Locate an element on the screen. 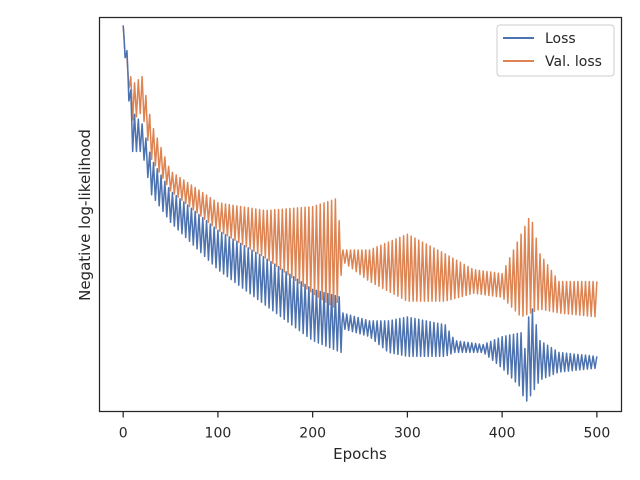  x-tick-label: 100 is located at coordinates (218, 434).